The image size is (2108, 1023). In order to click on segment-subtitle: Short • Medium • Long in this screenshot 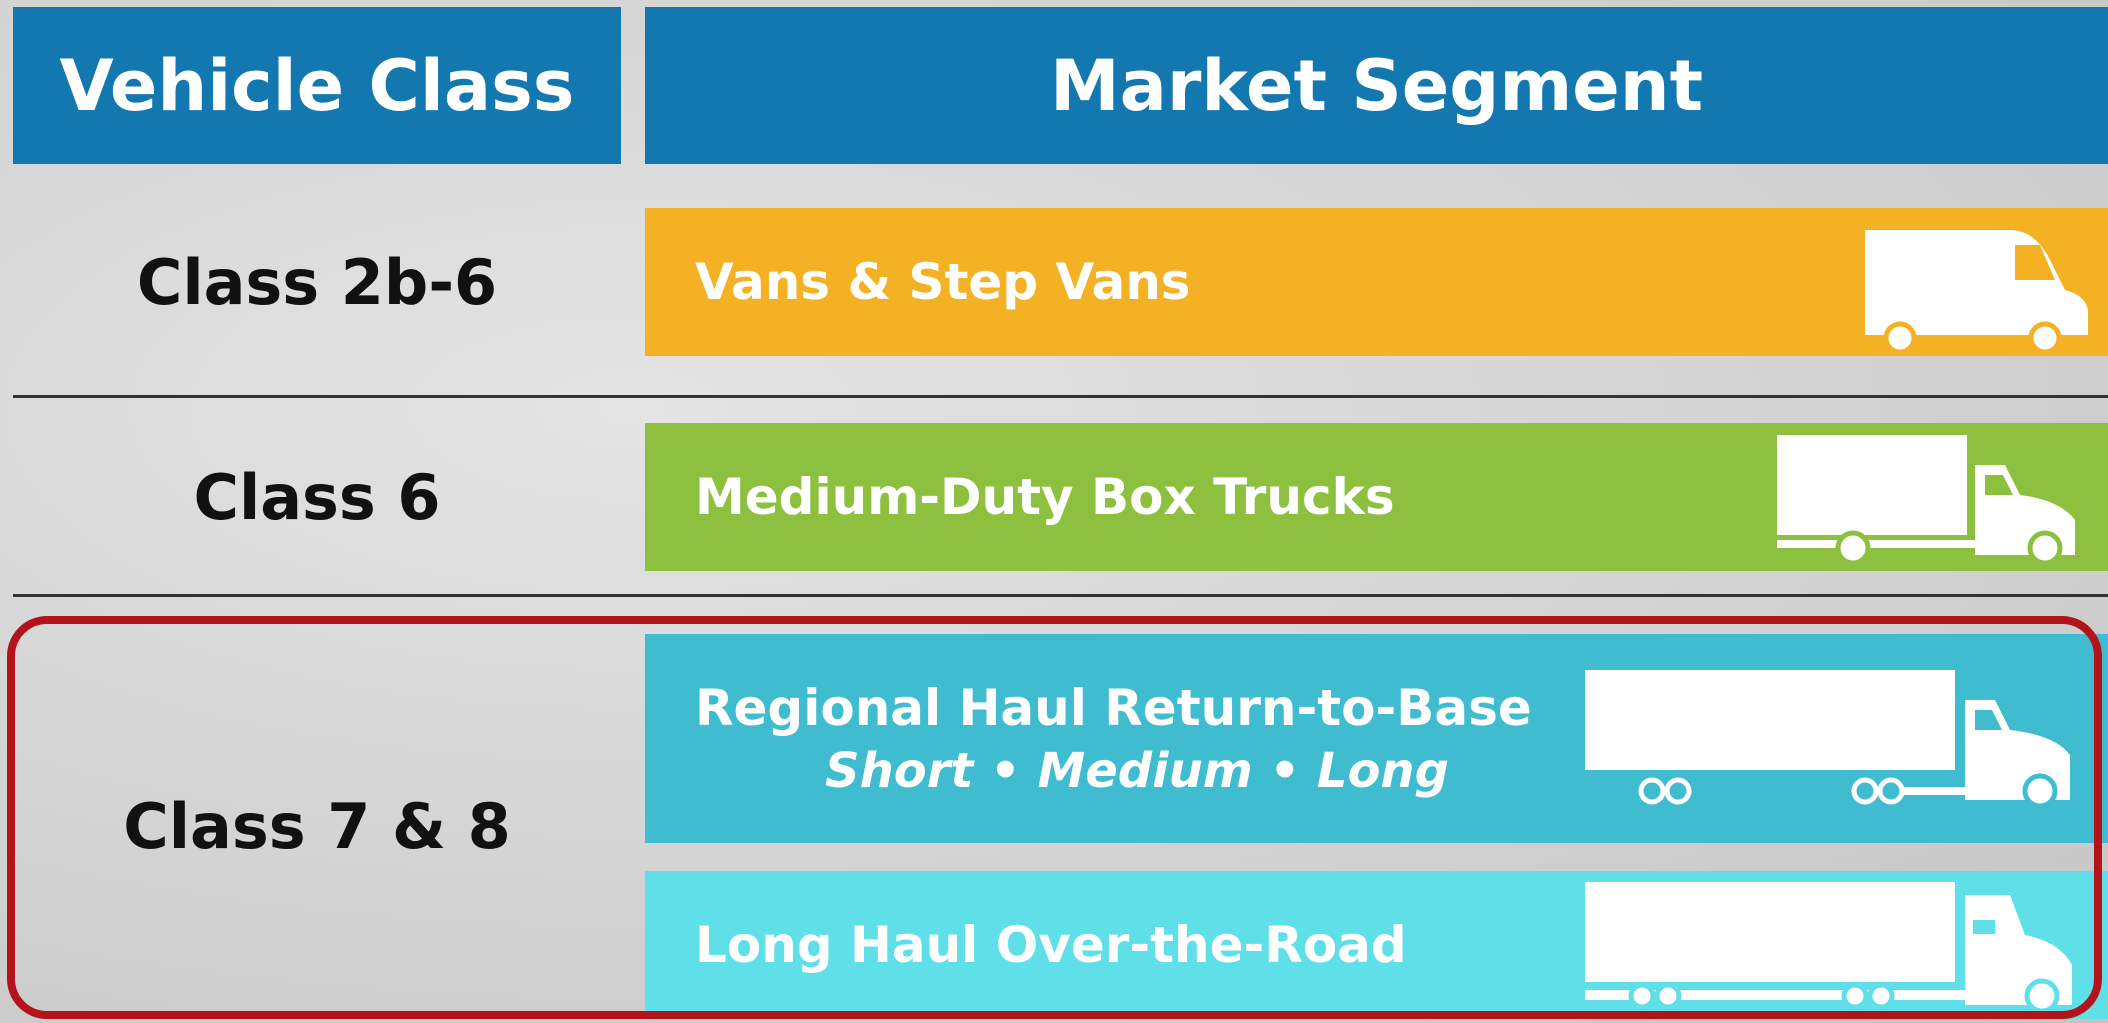, I will do `click(1137, 770)`.